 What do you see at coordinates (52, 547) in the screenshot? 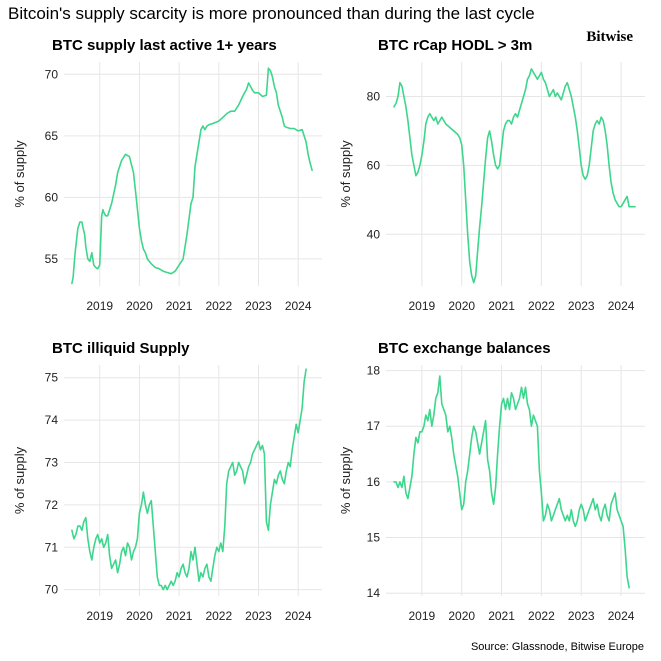
I see `y-tick-label: 71` at bounding box center [52, 547].